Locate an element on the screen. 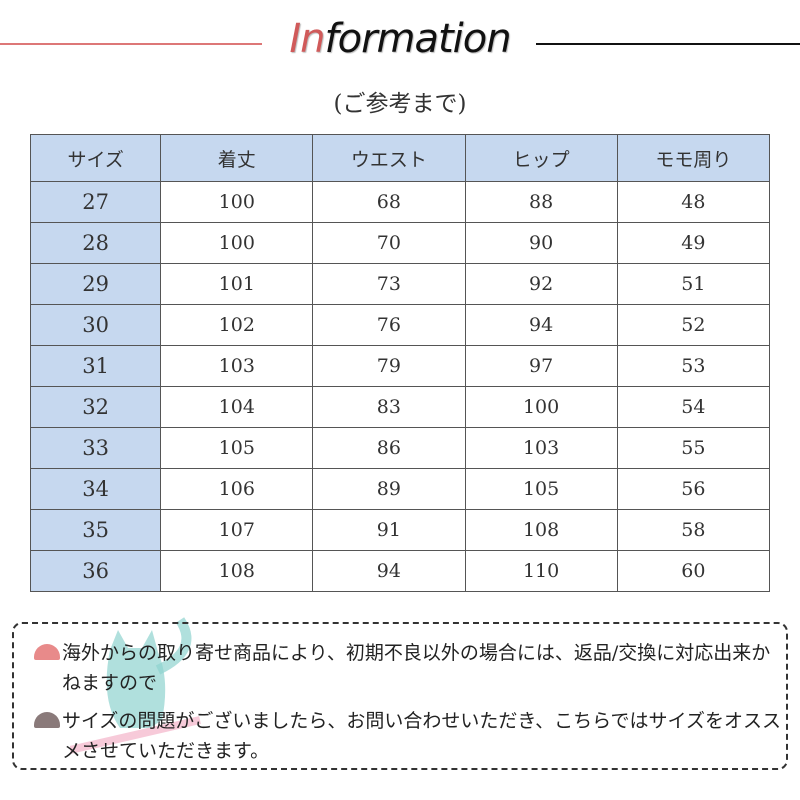 The image size is (800, 800). size-cell: 32 is located at coordinates (95, 407).